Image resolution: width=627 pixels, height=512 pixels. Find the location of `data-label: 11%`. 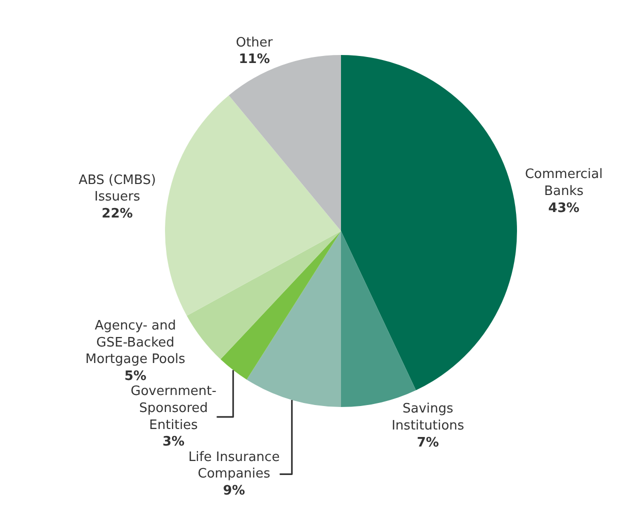

data-label: 11% is located at coordinates (254, 60).